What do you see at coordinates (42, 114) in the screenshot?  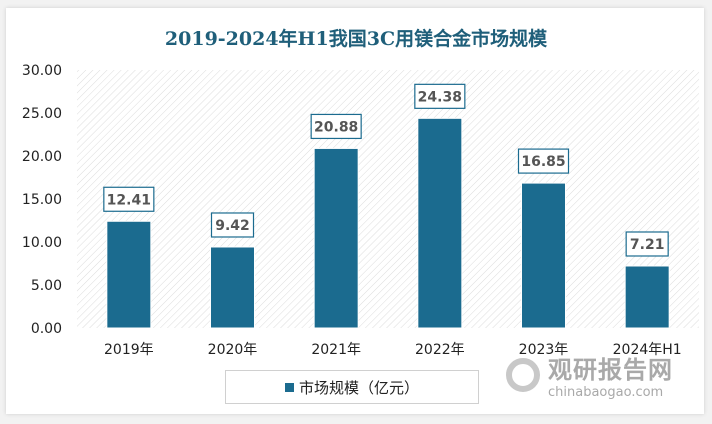 I see `y-tick-label: 25.00` at bounding box center [42, 114].